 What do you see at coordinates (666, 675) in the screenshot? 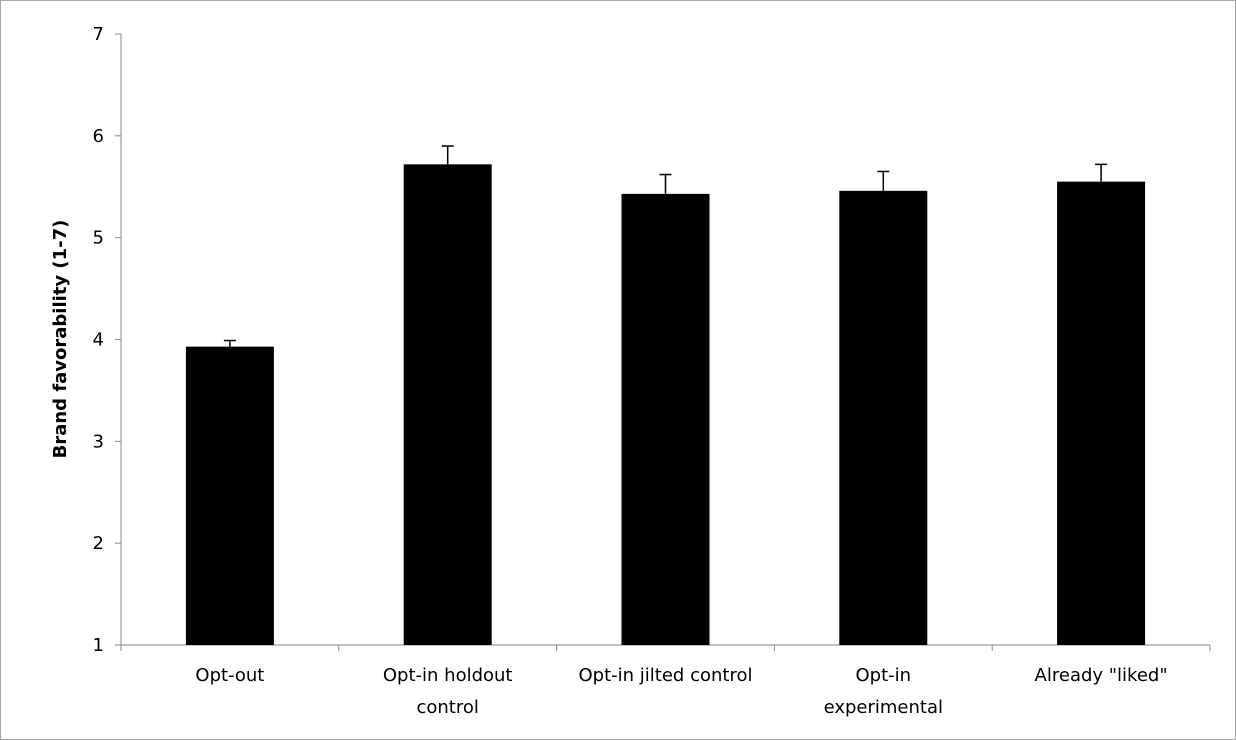
I see `x-category-label: Opt-in jilted control` at bounding box center [666, 675].